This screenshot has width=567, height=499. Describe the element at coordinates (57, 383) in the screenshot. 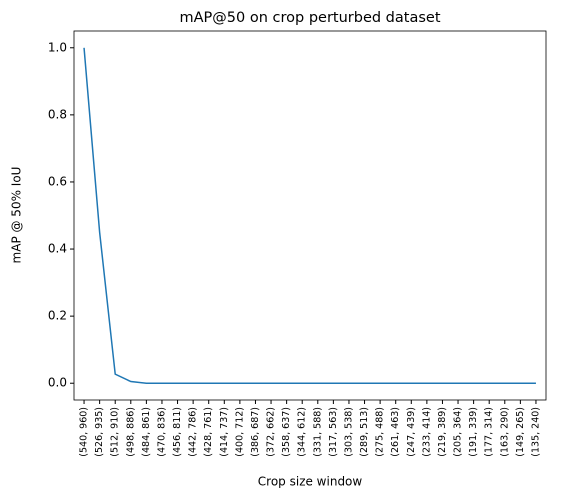

I see `y-tick-label: 0.0` at that location.